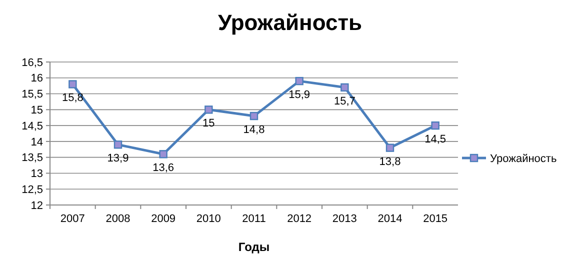  I want to click on y-tick-label: 12, so click(36, 206).